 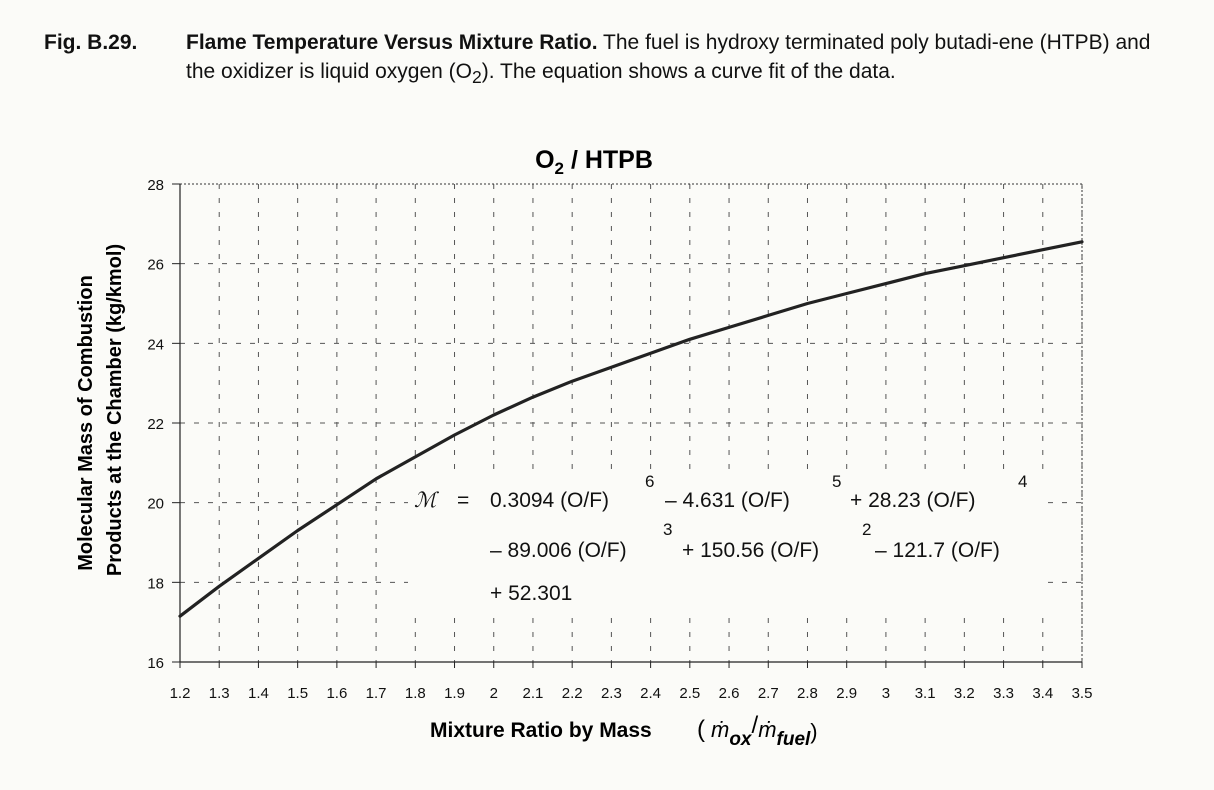 I want to click on equation-line2-term1: – 89.006 (O/F), so click(x=558, y=550).